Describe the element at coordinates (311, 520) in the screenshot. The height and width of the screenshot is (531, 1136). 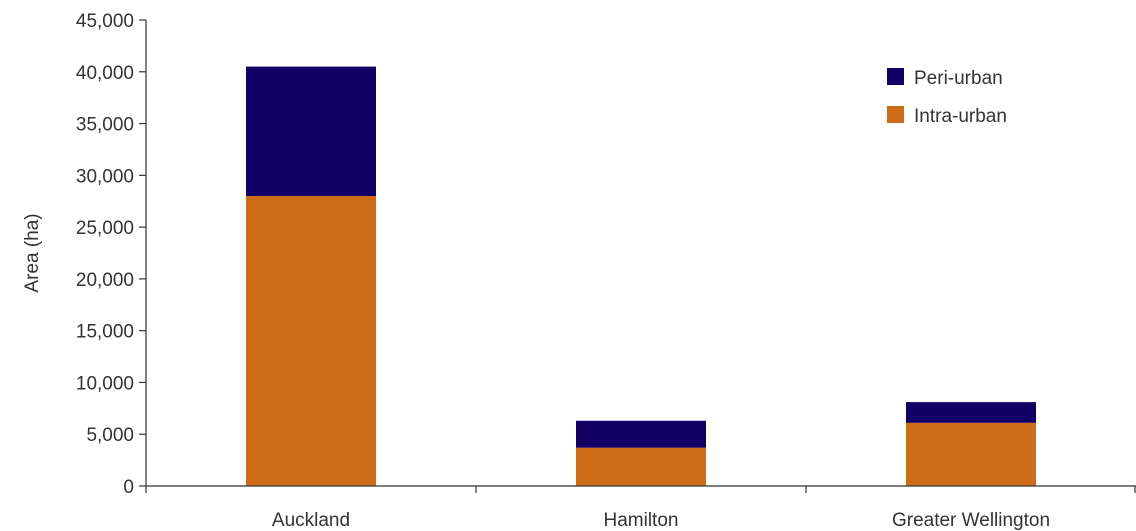
I see `x-tick-label: Auckland` at that location.